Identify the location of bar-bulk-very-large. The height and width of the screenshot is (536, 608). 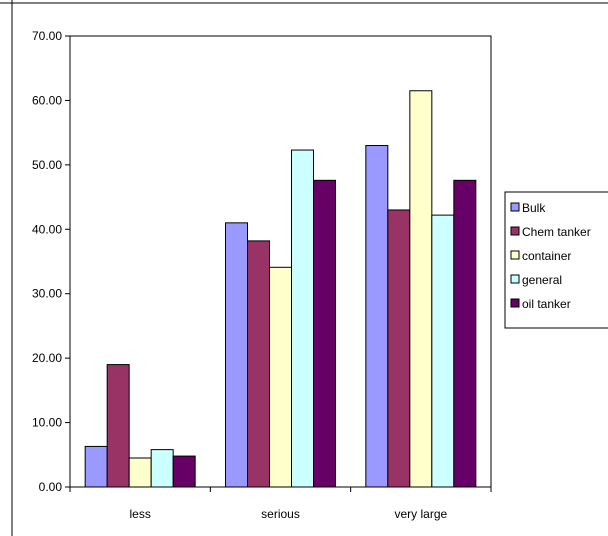
(377, 316).